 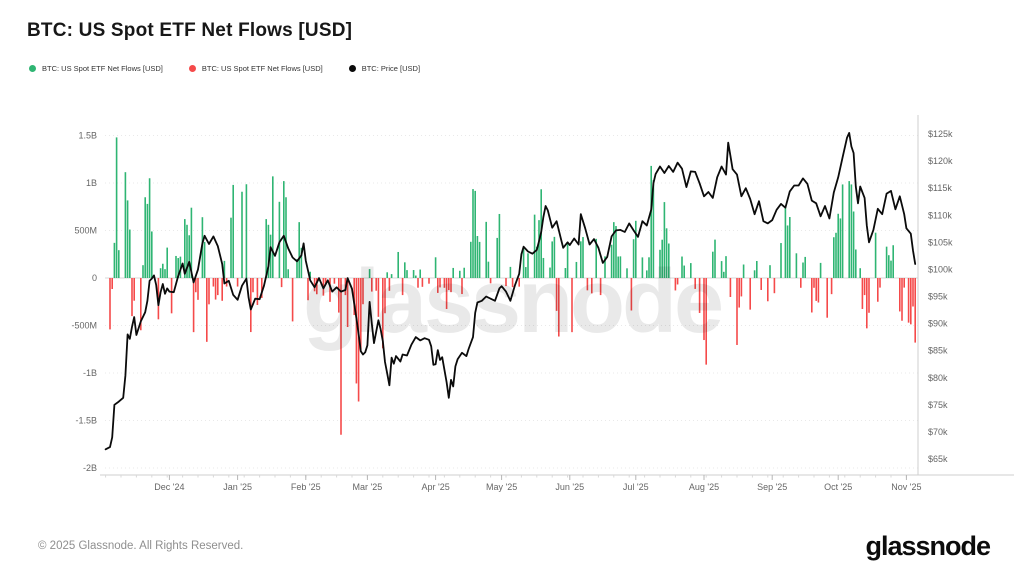 I want to click on price-axis-tick: $115k, so click(x=940, y=188).